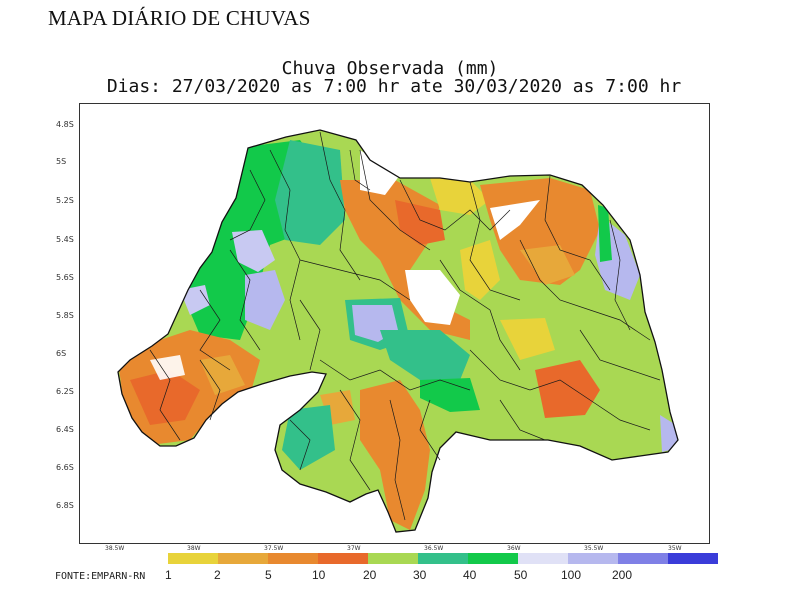 Image resolution: width=800 pixels, height=600 pixels. I want to click on page-title: MAPA DIÁRIO DE CHUVAS, so click(179, 18).